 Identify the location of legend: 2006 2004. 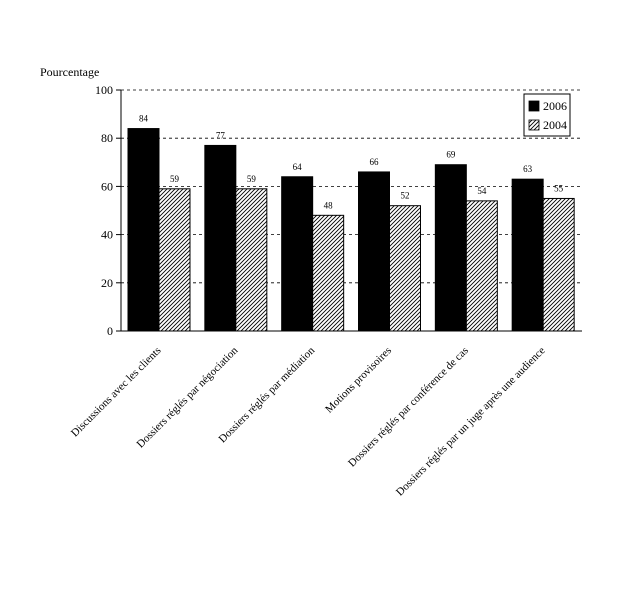
(547, 115).